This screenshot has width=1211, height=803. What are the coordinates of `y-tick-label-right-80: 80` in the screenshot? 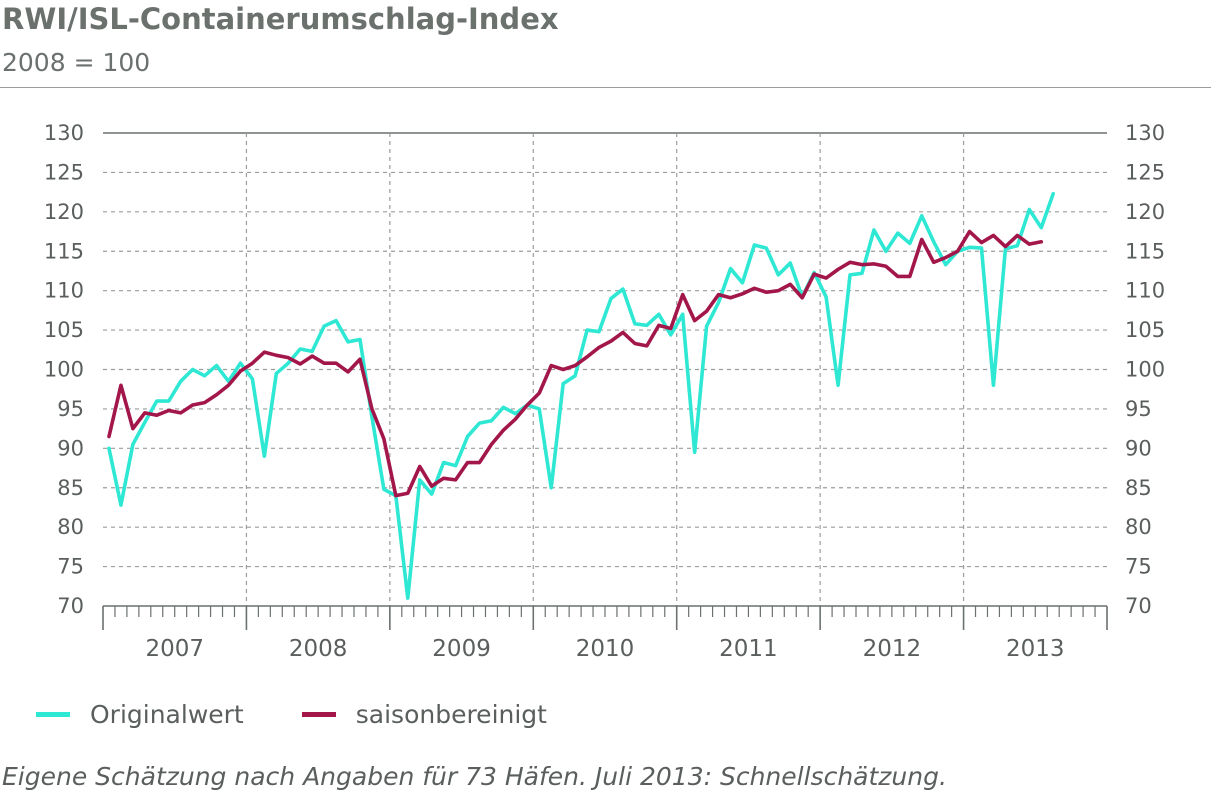 It's located at (1138, 527).